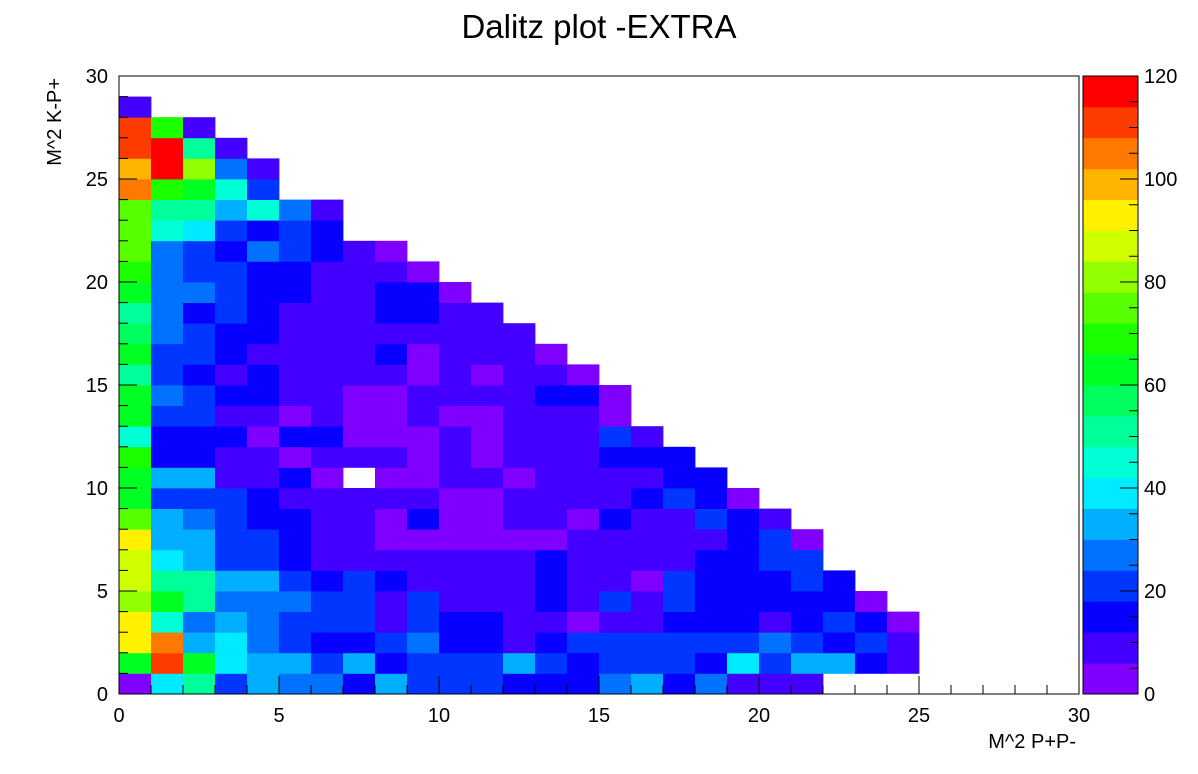 The image size is (1198, 774). Describe the element at coordinates (598, 26) in the screenshot. I see `chart-title: Dalitz plot -EXTRA` at that location.